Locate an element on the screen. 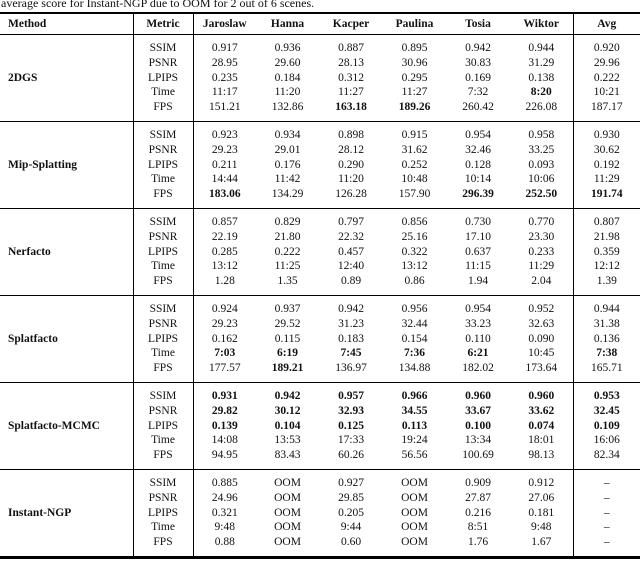 The width and height of the screenshot is (640, 566). value-cell: 29.01 is located at coordinates (287, 149).